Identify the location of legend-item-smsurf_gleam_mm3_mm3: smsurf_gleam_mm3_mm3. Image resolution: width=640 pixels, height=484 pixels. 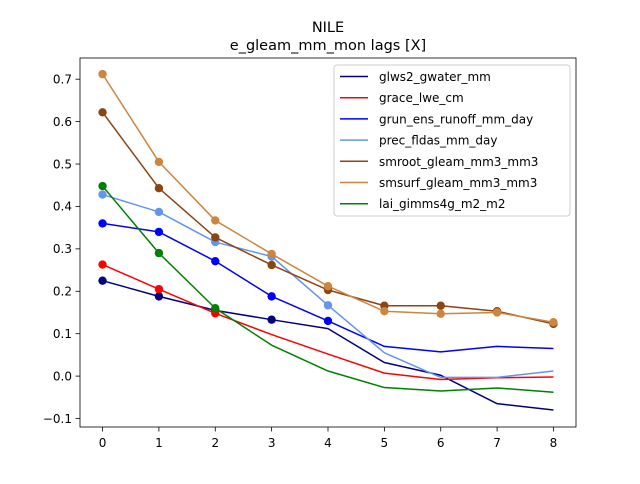
(438, 183).